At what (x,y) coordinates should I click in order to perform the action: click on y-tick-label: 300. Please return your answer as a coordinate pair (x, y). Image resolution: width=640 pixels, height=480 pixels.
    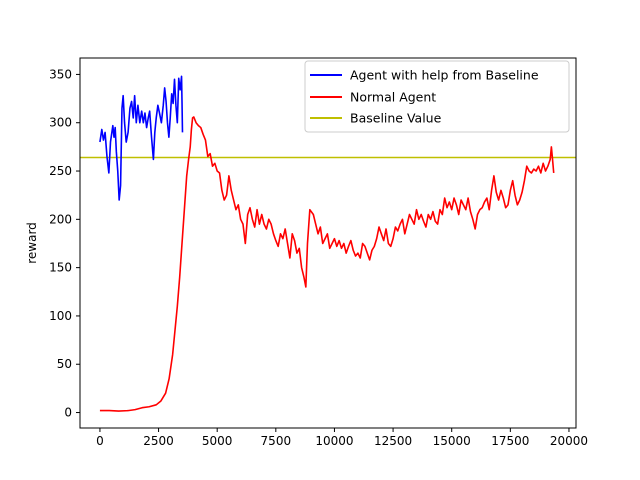
    Looking at the image, I should click on (60, 123).